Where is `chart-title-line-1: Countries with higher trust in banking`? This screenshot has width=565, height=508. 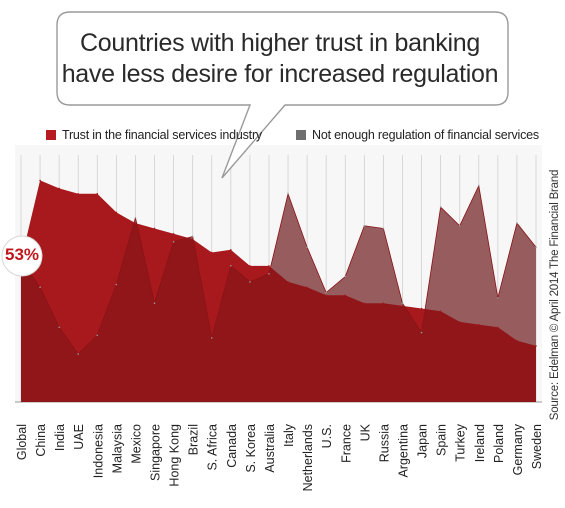 chart-title-line-1: Countries with higher trust in banking is located at coordinates (280, 43).